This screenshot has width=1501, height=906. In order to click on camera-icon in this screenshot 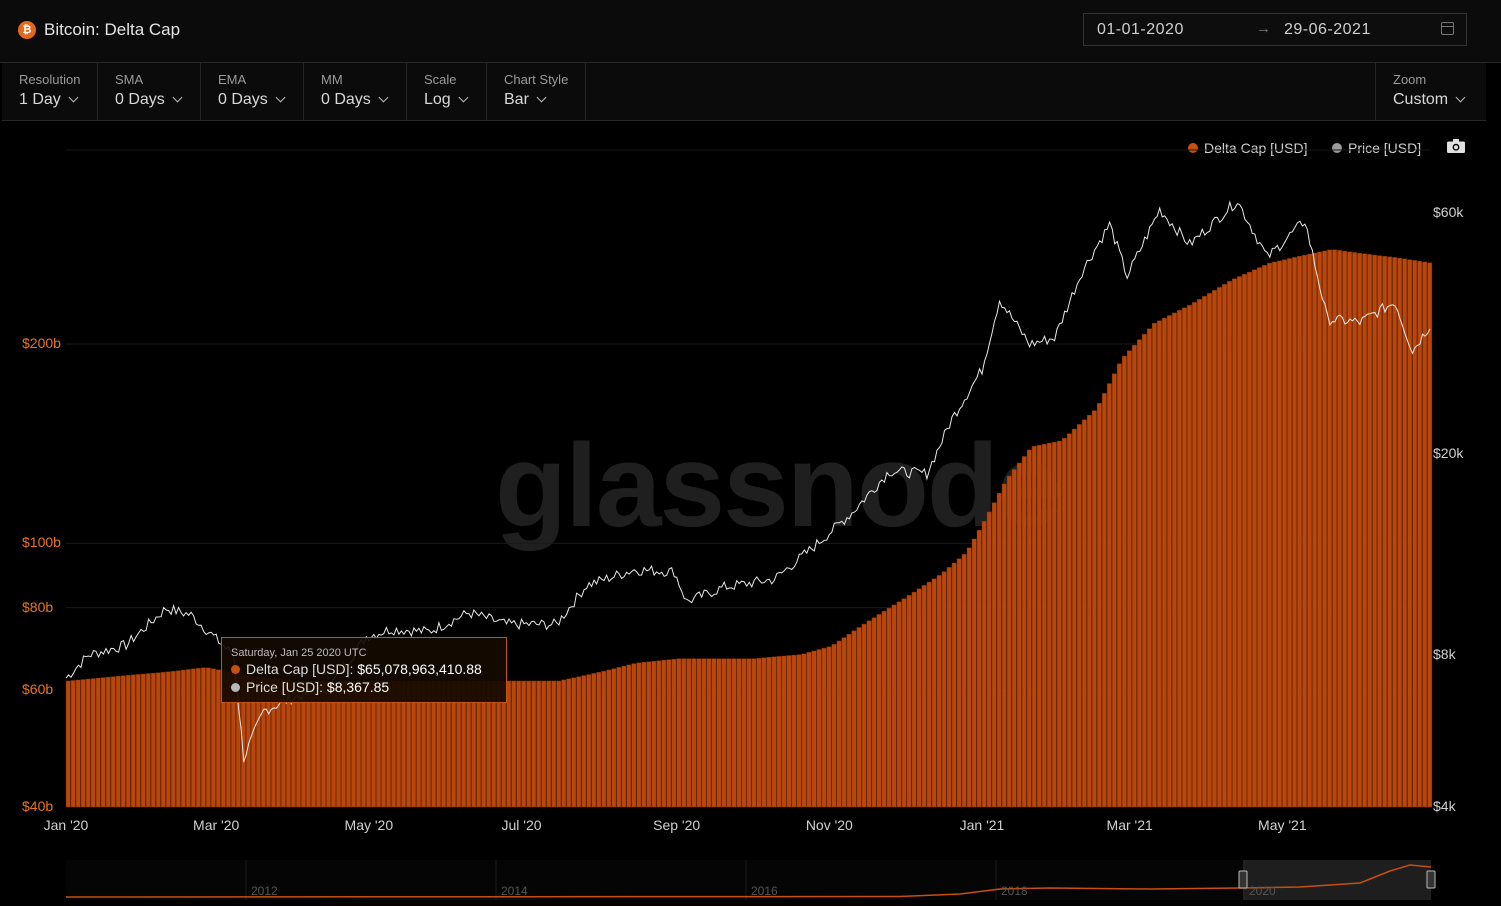, I will do `click(1456, 146)`.